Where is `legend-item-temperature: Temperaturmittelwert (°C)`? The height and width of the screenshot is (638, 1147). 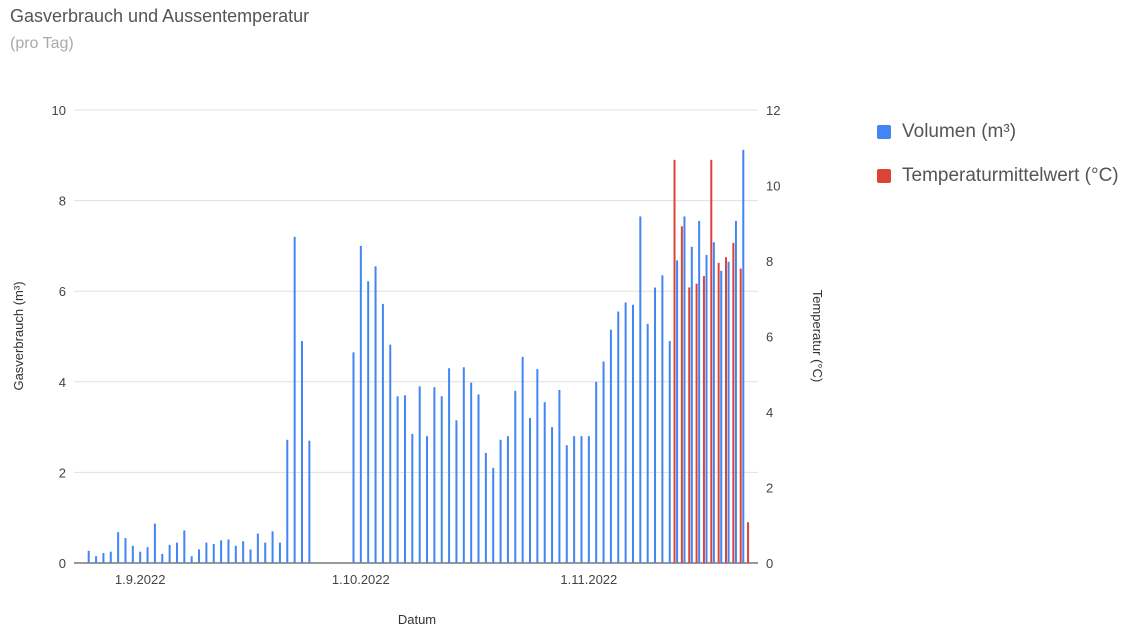 legend-item-temperature: Temperaturmittelwert (°C) is located at coordinates (998, 176).